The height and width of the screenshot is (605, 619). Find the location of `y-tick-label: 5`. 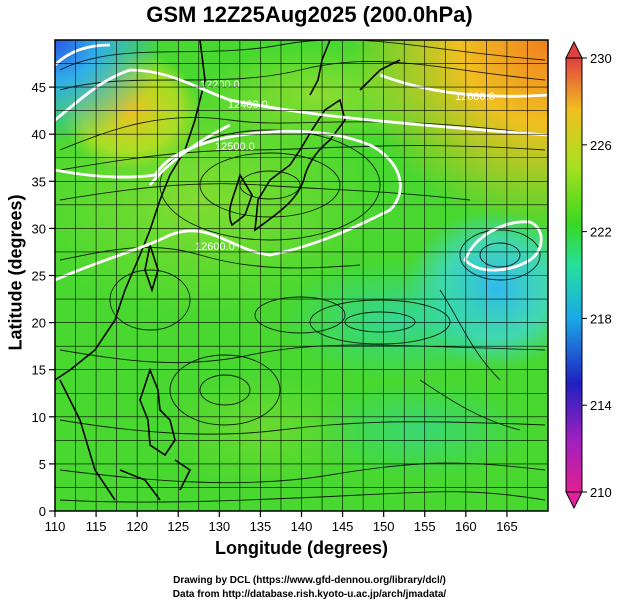

y-tick-label: 5 is located at coordinates (42, 464).